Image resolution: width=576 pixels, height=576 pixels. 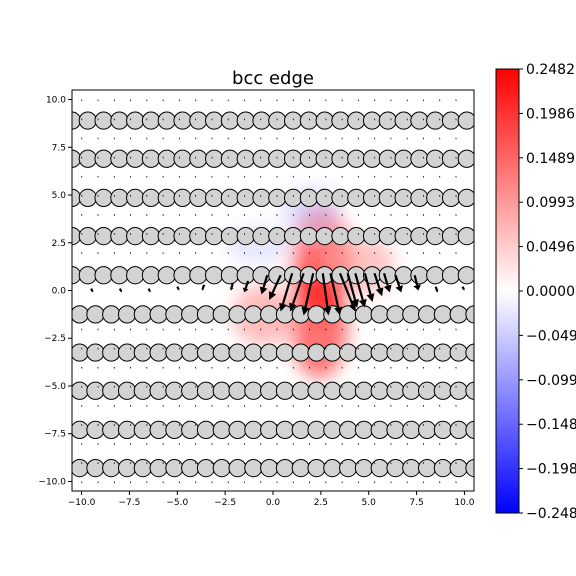 I want to click on y-tick-label: 0.0, so click(x=59, y=292).